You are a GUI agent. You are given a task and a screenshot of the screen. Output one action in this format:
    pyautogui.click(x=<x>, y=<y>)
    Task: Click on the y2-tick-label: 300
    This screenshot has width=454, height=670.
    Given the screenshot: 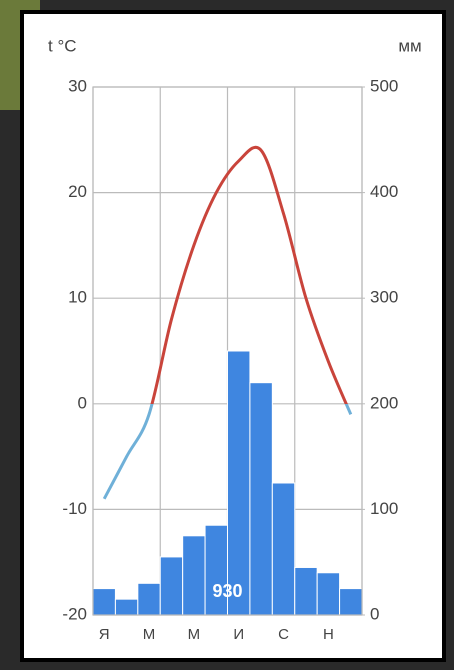 What is the action you would take?
    pyautogui.click(x=384, y=297)
    